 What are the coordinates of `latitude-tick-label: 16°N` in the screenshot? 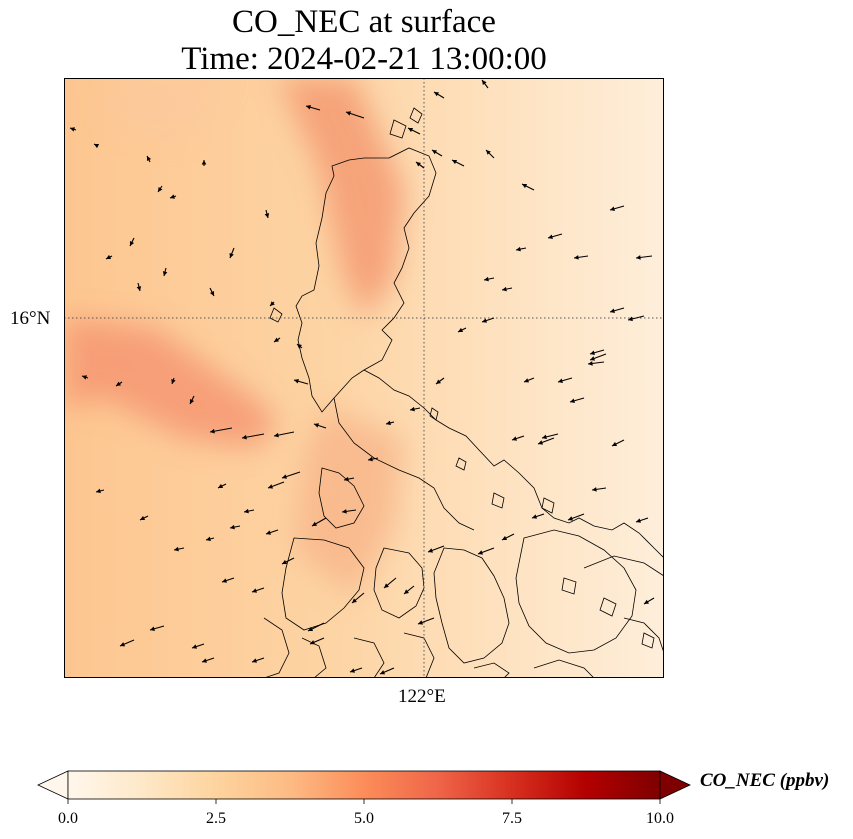 It's located at (30, 318).